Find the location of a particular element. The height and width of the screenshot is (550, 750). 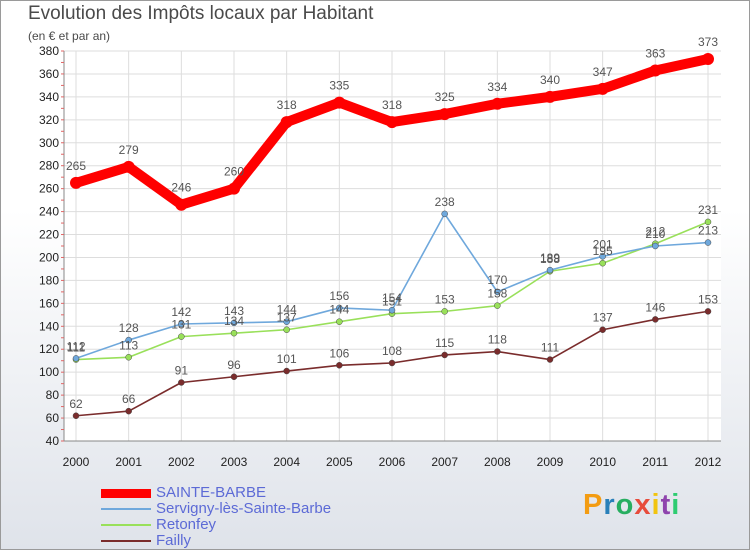

x-tick-label: 2002 is located at coordinates (181, 462).